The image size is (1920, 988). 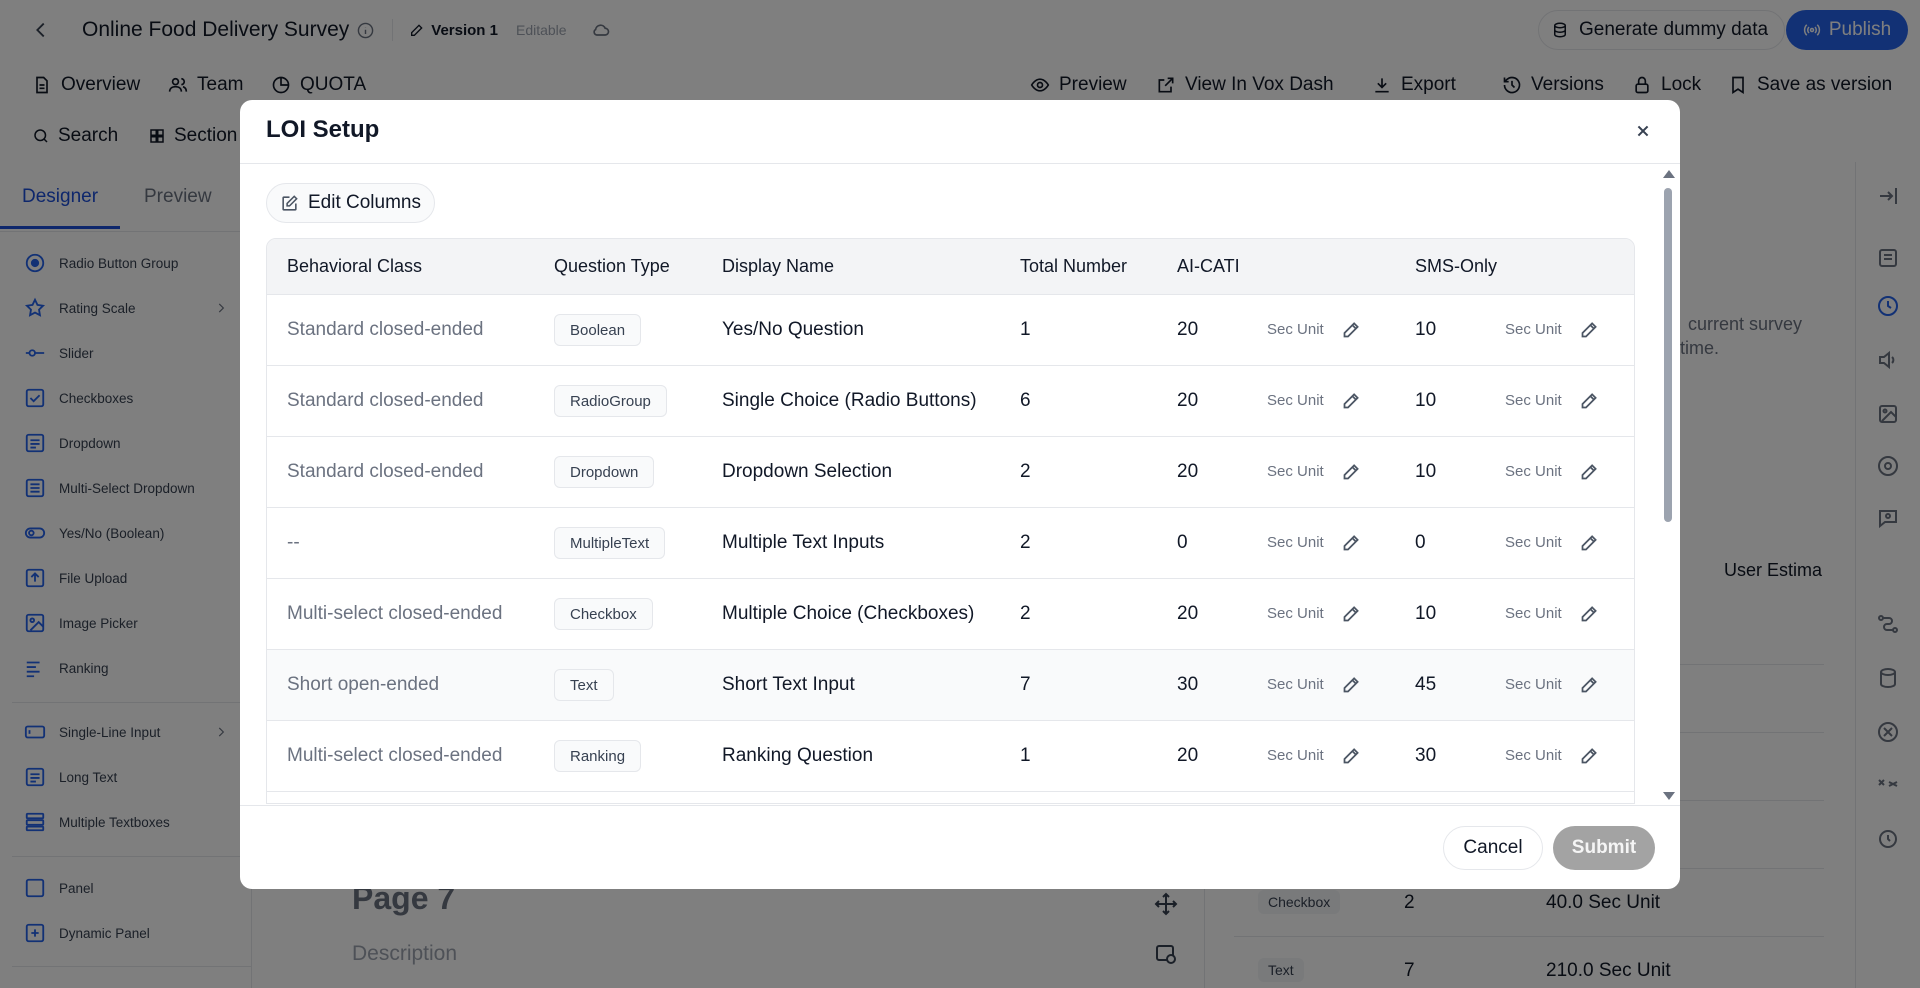 I want to click on edit-columns-label: Edit Columns, so click(x=364, y=202).